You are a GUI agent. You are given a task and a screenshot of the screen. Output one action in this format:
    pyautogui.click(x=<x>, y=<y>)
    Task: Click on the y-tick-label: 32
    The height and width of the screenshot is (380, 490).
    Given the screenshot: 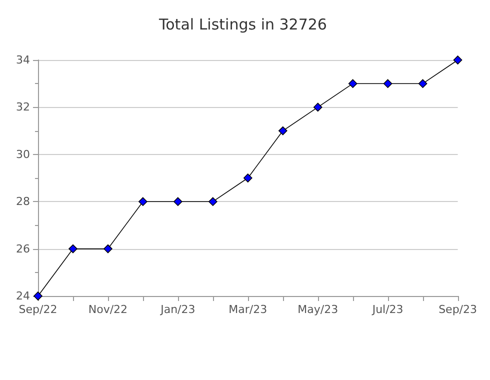 What is the action you would take?
    pyautogui.click(x=23, y=107)
    